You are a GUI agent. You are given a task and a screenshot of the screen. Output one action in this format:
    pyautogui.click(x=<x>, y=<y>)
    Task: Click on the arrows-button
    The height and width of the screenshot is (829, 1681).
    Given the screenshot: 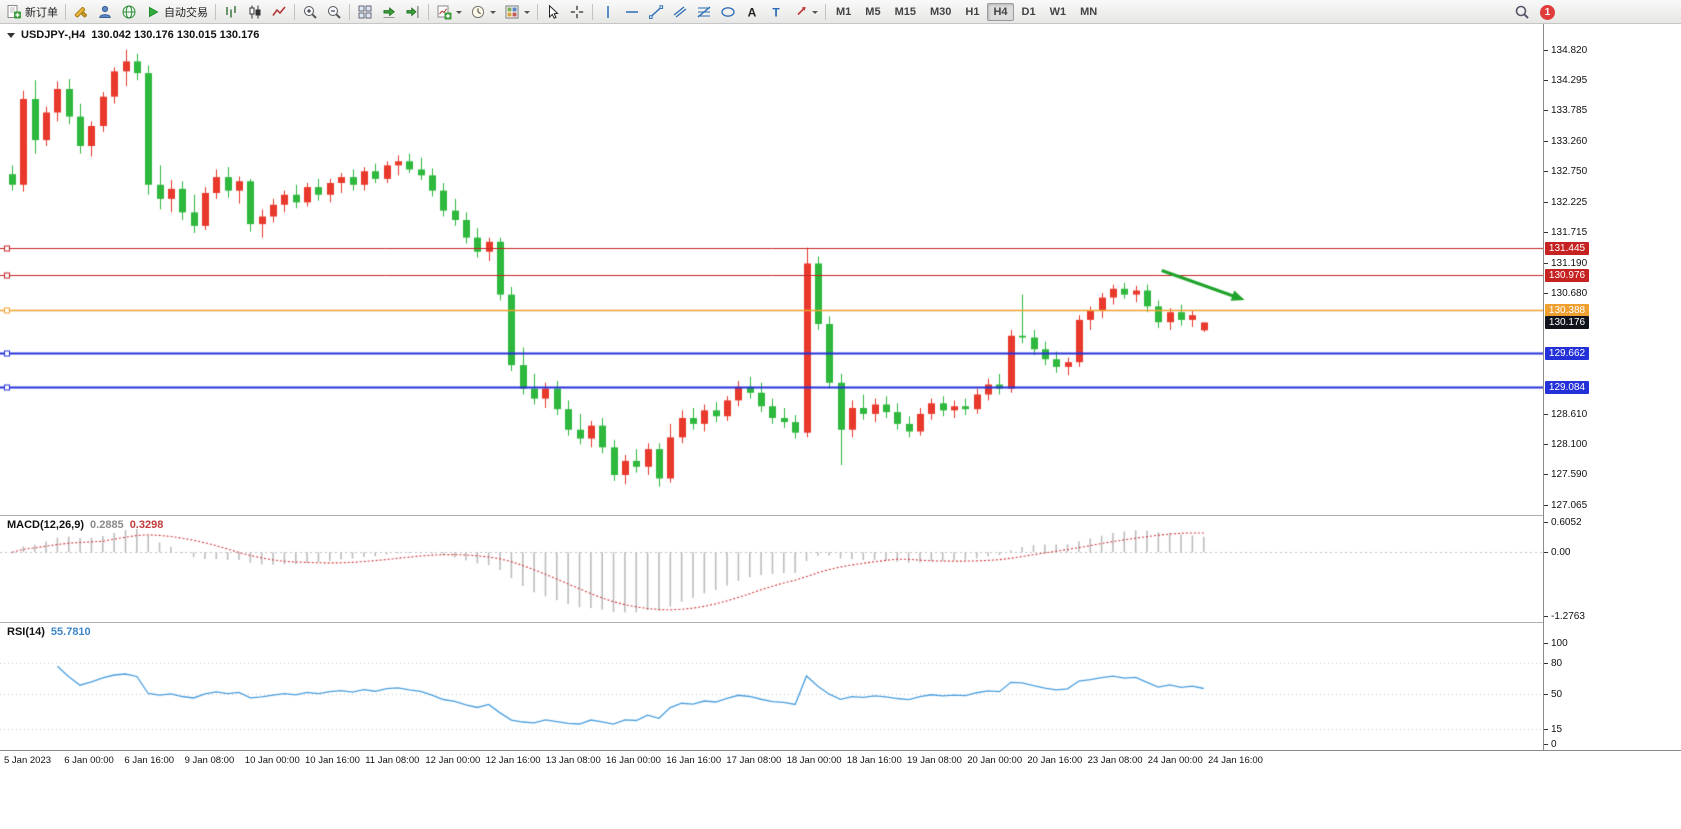 What is the action you would take?
    pyautogui.click(x=805, y=12)
    